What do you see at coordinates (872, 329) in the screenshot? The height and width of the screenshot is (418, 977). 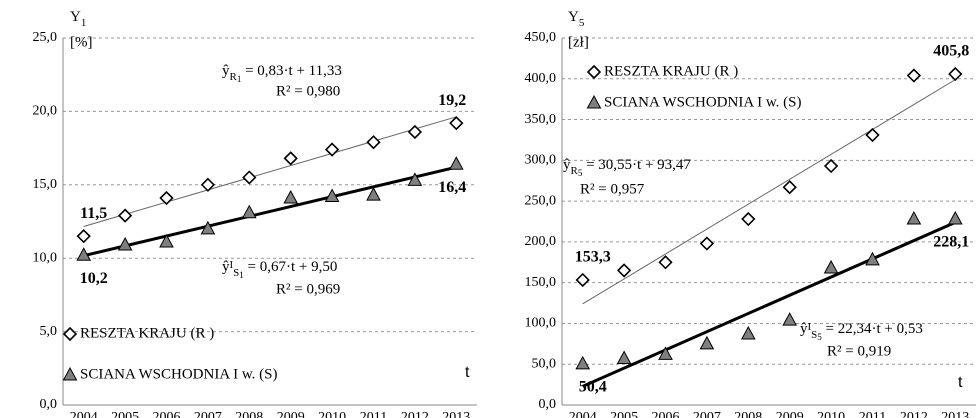 I see `eq-text: = 22,34·t + 0,53` at bounding box center [872, 329].